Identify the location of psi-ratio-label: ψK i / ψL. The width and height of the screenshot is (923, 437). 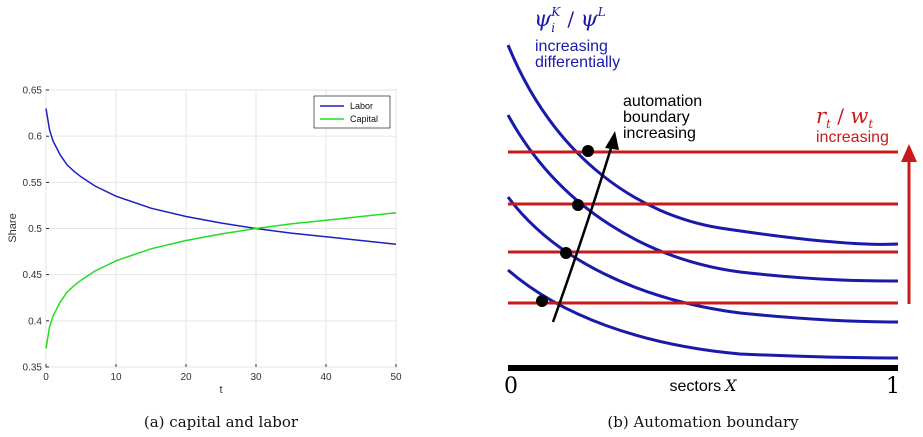
(570, 20).